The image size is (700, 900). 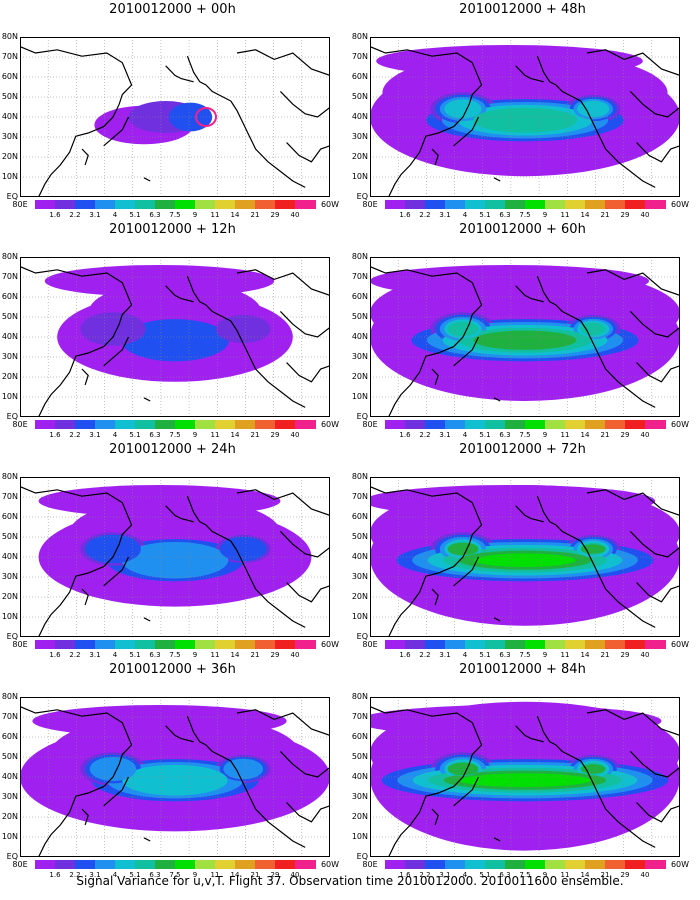 I want to click on panel-title: 2010012000 + 12h, so click(x=172, y=229).